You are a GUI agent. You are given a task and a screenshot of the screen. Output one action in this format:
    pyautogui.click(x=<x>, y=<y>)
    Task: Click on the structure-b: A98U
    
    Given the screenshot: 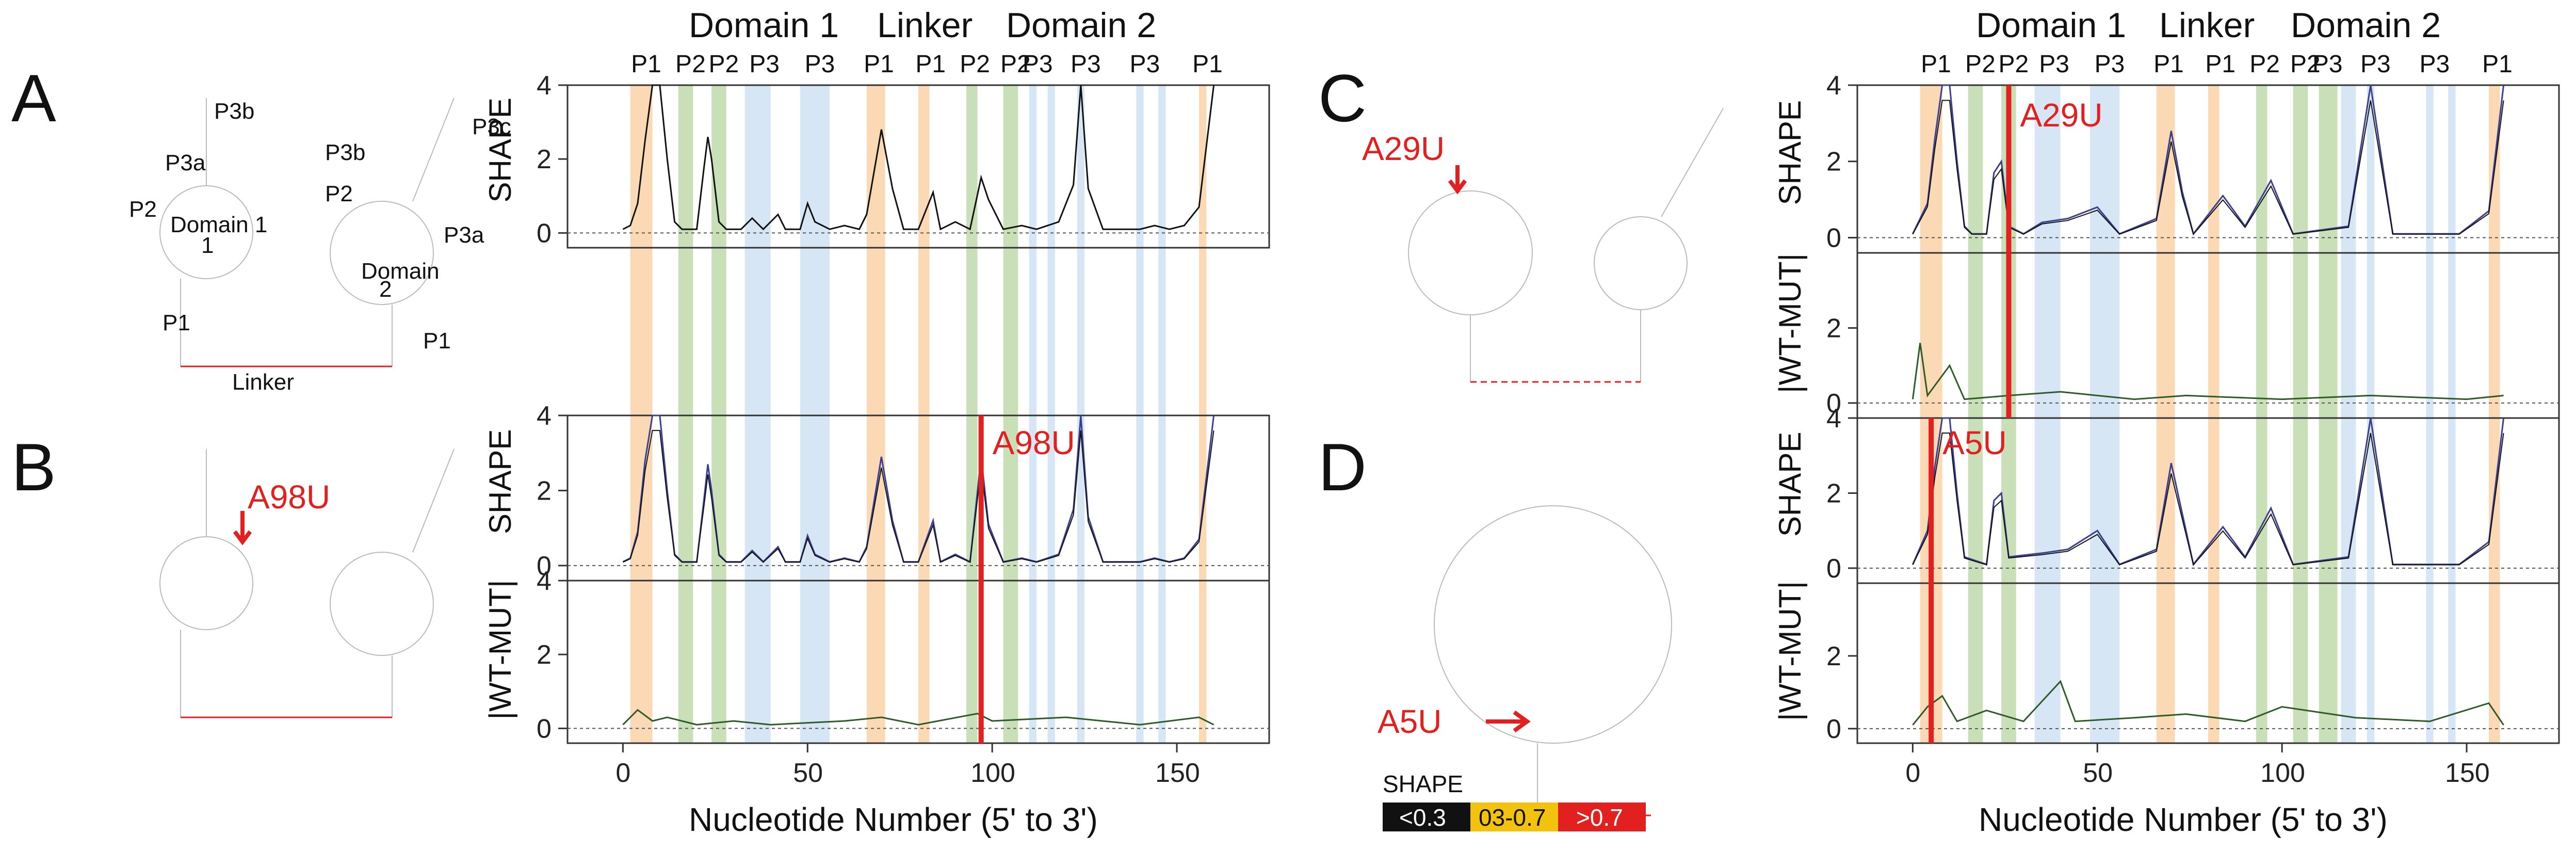 What is the action you would take?
    pyautogui.click(x=307, y=583)
    